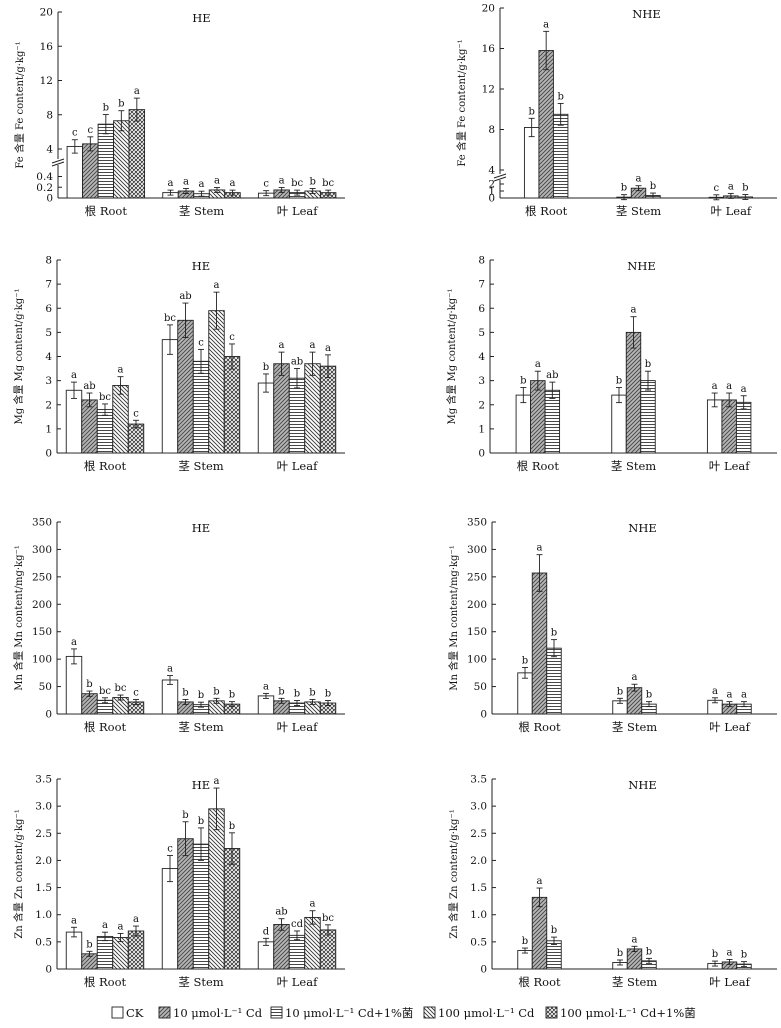 This screenshot has height=1028, width=781. What do you see at coordinates (46, 13) in the screenshot?
I see `y-tick-label: 20` at bounding box center [46, 13].